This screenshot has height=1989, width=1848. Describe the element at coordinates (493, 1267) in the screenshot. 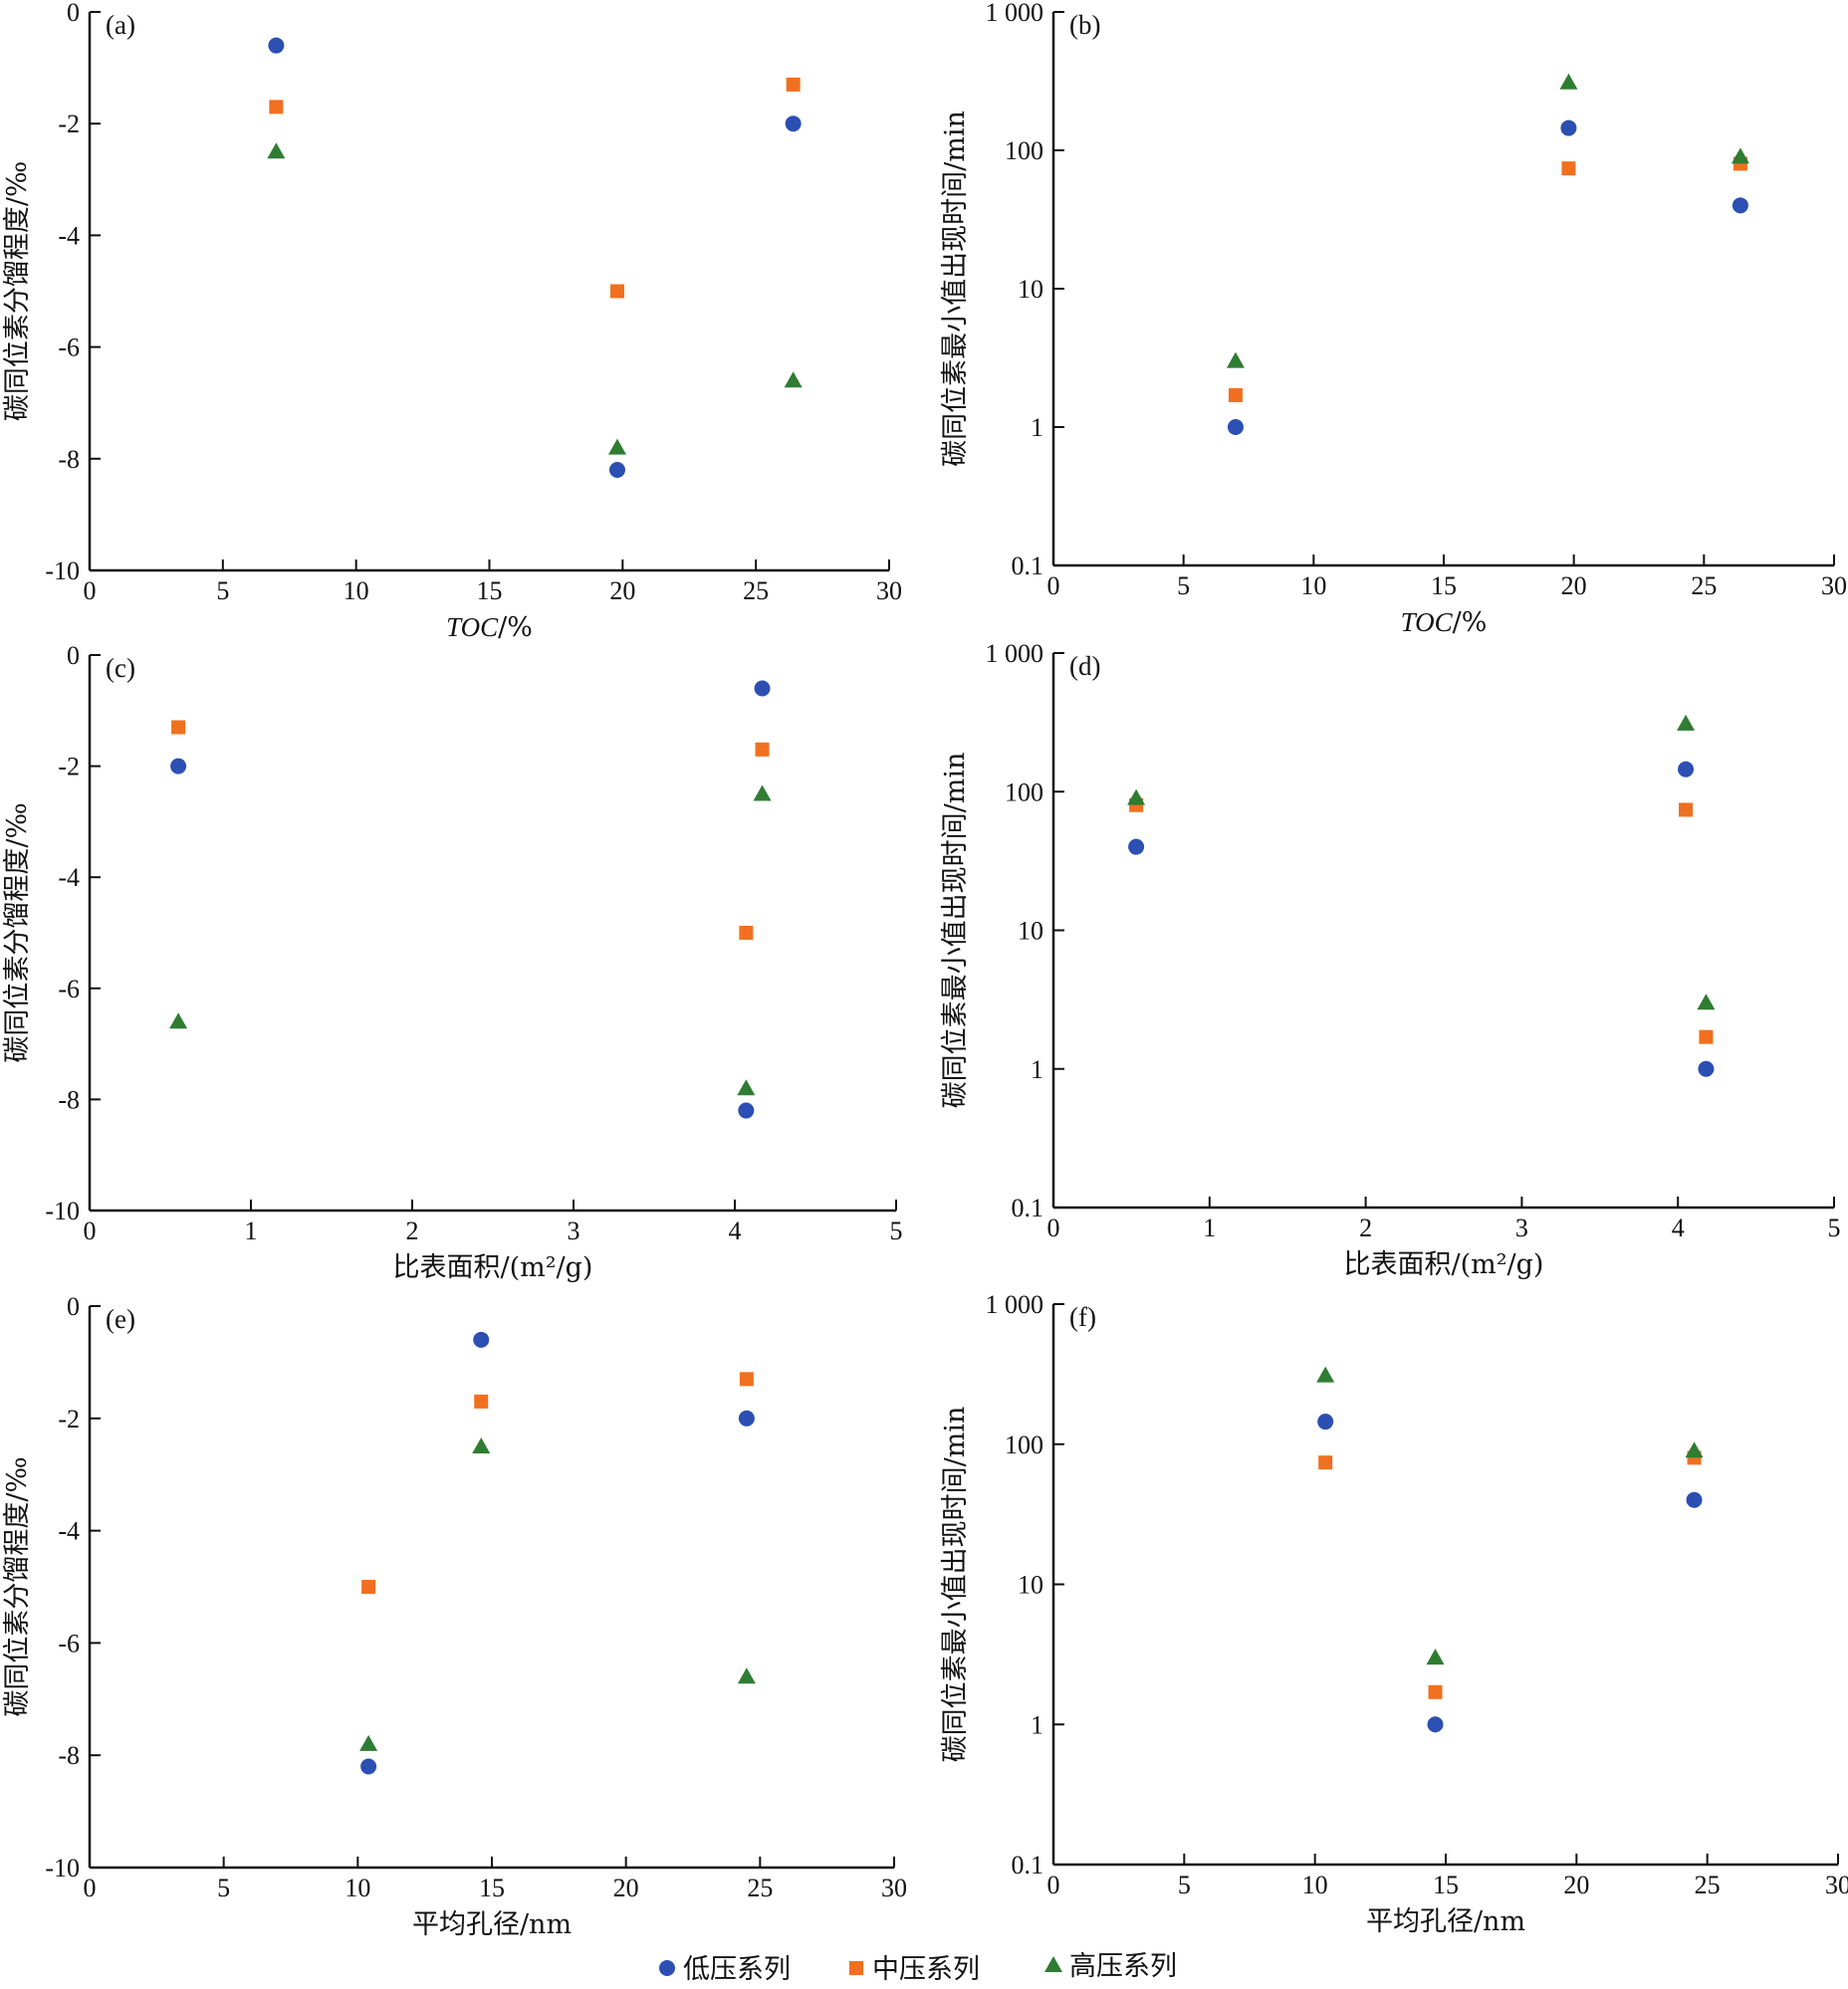

I see `x-axis-title: 比表面积/(m²/g)` at that location.